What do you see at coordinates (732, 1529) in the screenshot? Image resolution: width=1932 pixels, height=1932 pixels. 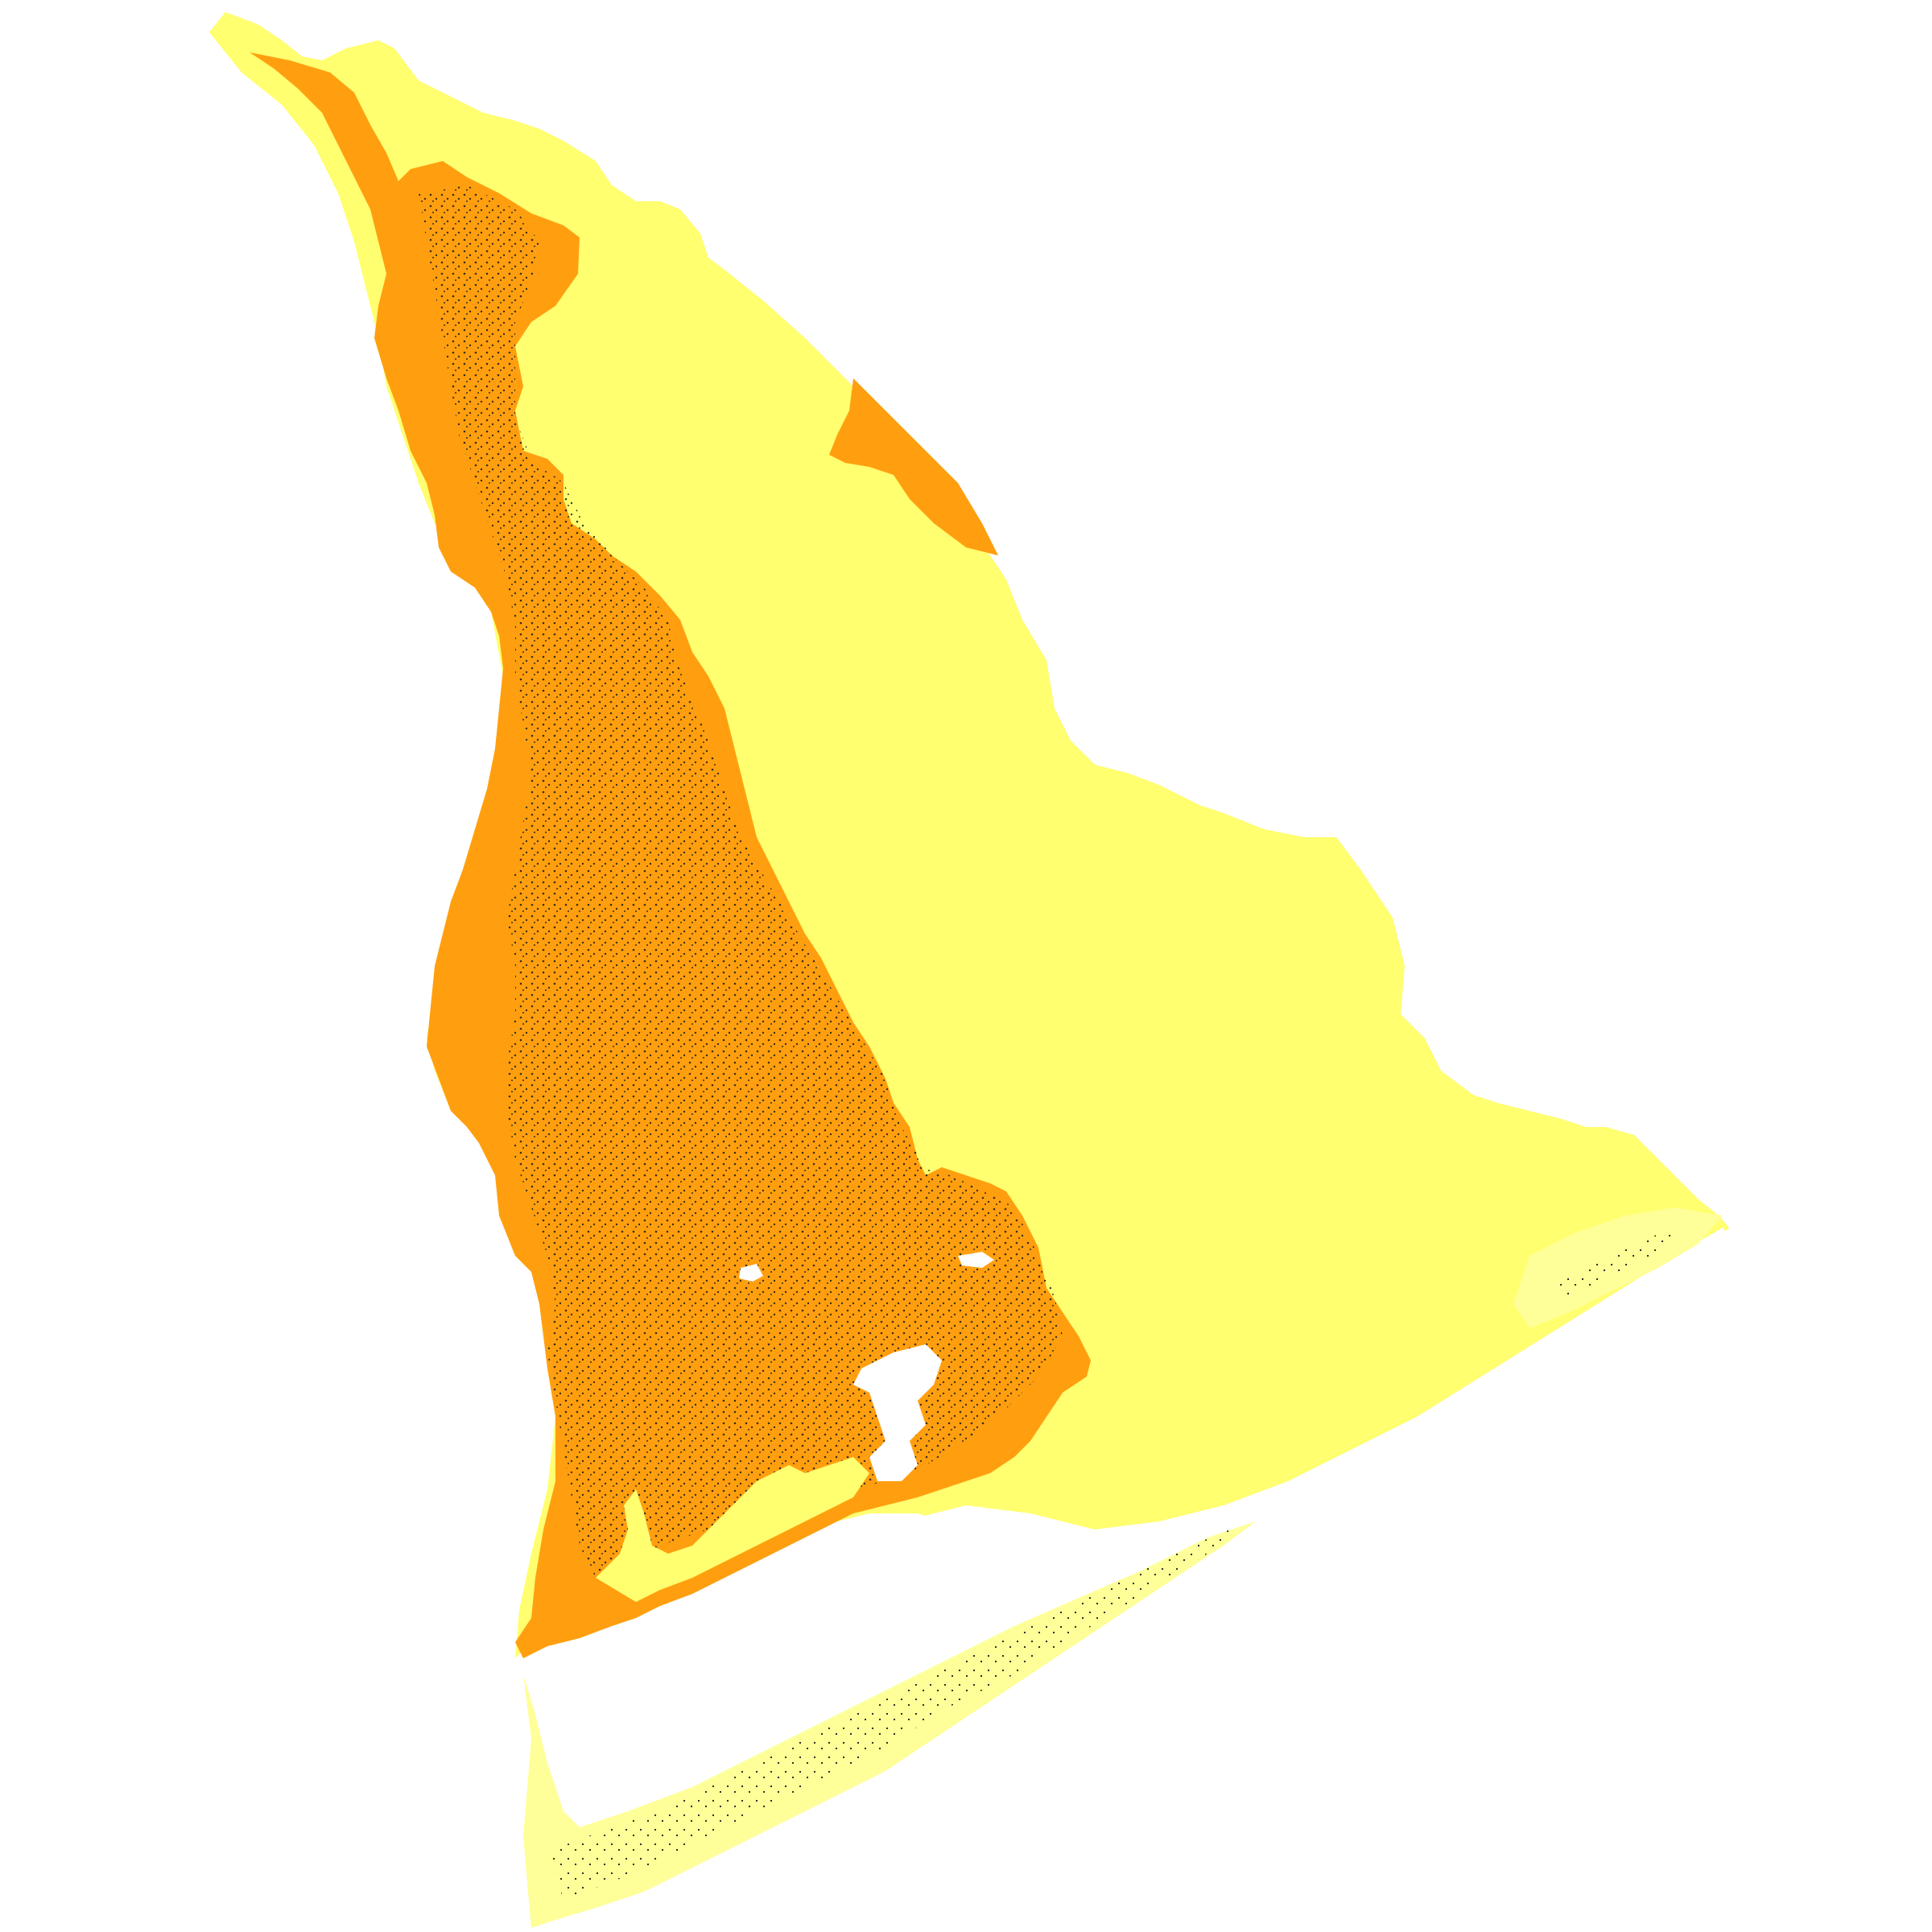 I see `yellow-inlets-south` at bounding box center [732, 1529].